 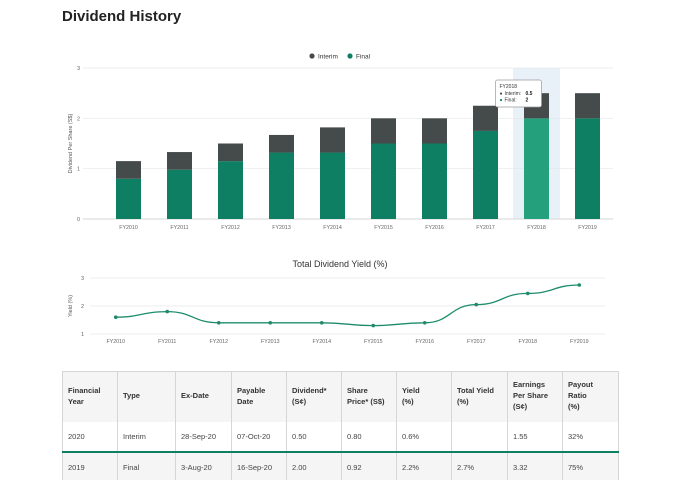 I want to click on table-cell: 2.00, so click(x=314, y=465).